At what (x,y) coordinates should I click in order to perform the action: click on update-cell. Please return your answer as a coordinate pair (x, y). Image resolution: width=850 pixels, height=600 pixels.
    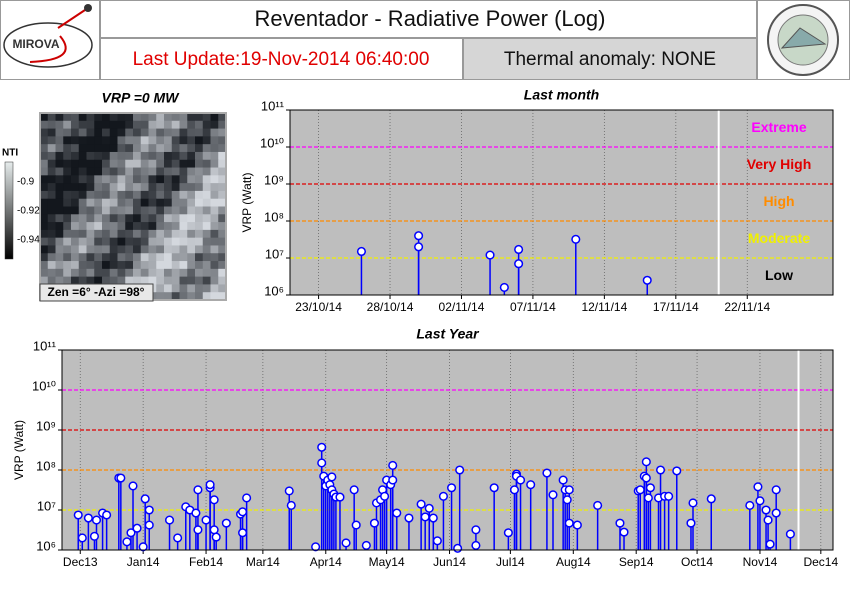
    Looking at the image, I should click on (281, 59).